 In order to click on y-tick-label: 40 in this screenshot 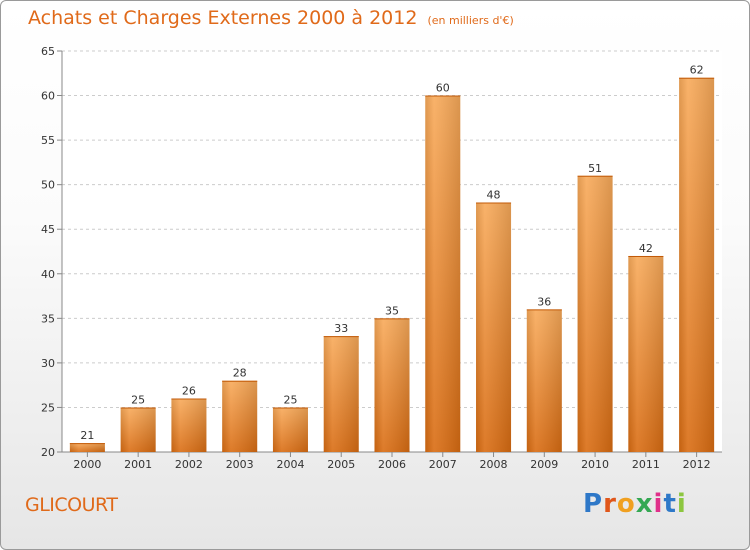, I will do `click(48, 274)`.